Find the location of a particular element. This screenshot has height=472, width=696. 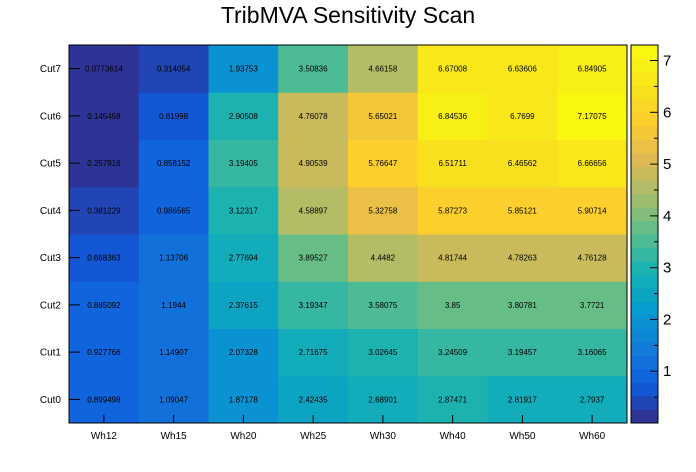

color-scale-frame is located at coordinates (644, 234).